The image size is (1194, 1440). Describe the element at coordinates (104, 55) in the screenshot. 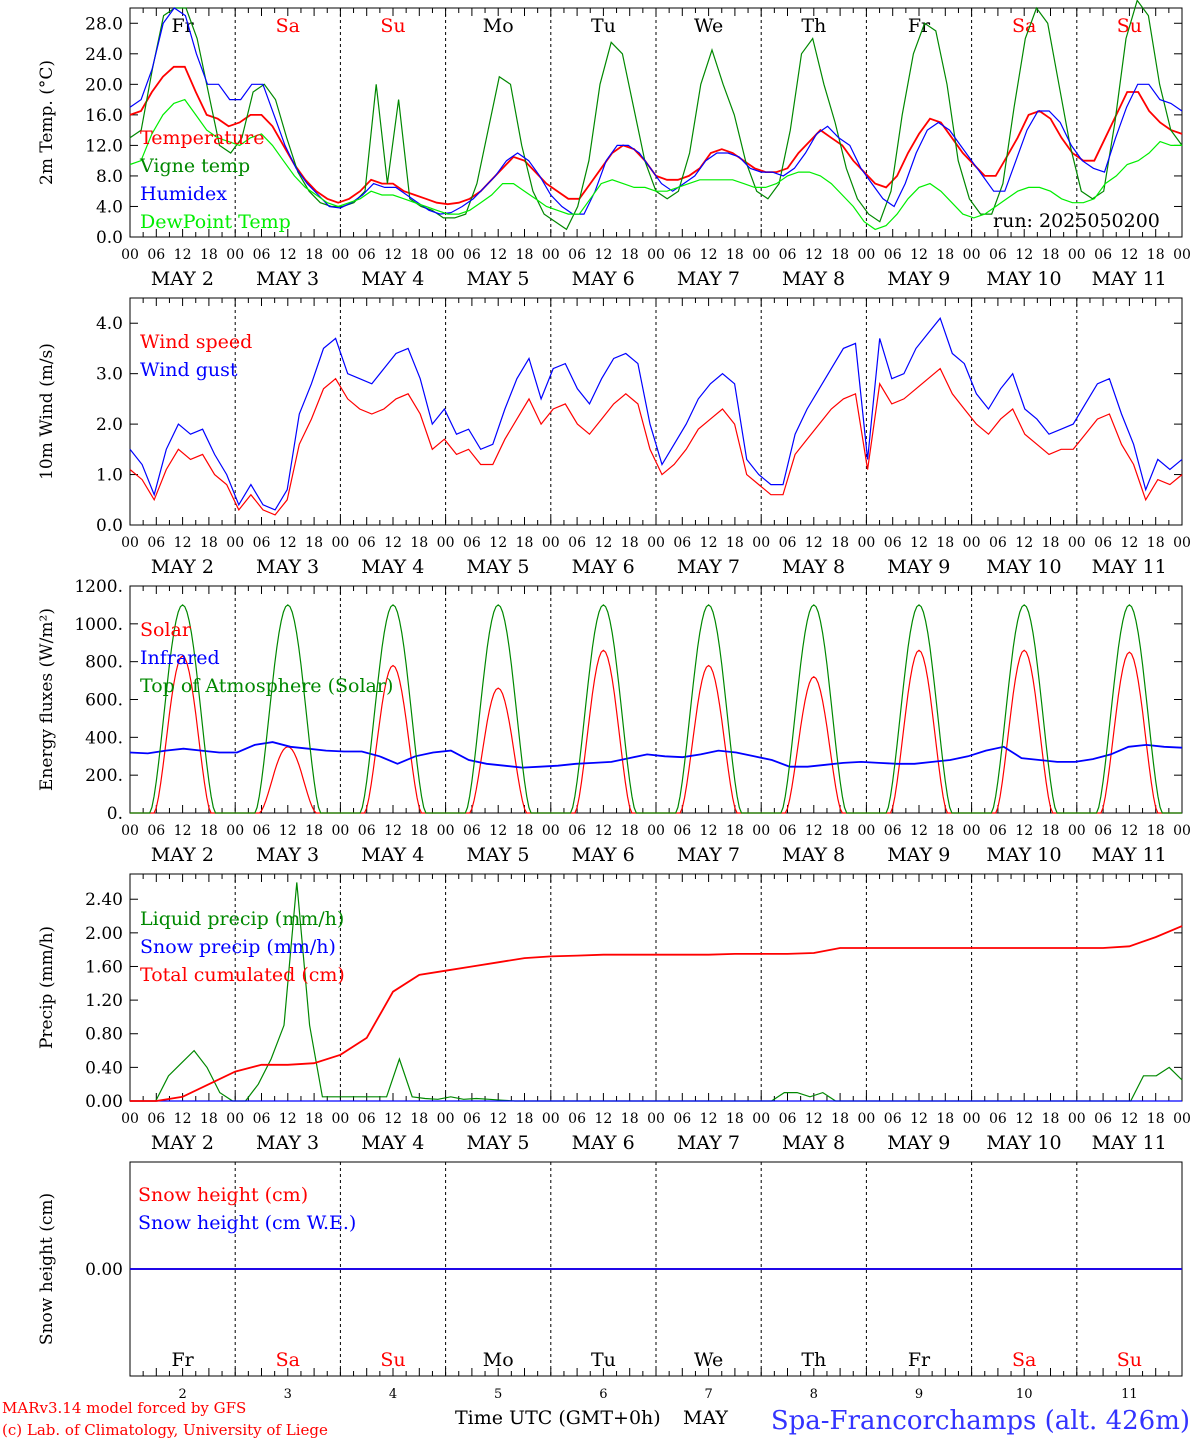

I see `y-tick-label: 24.0` at that location.